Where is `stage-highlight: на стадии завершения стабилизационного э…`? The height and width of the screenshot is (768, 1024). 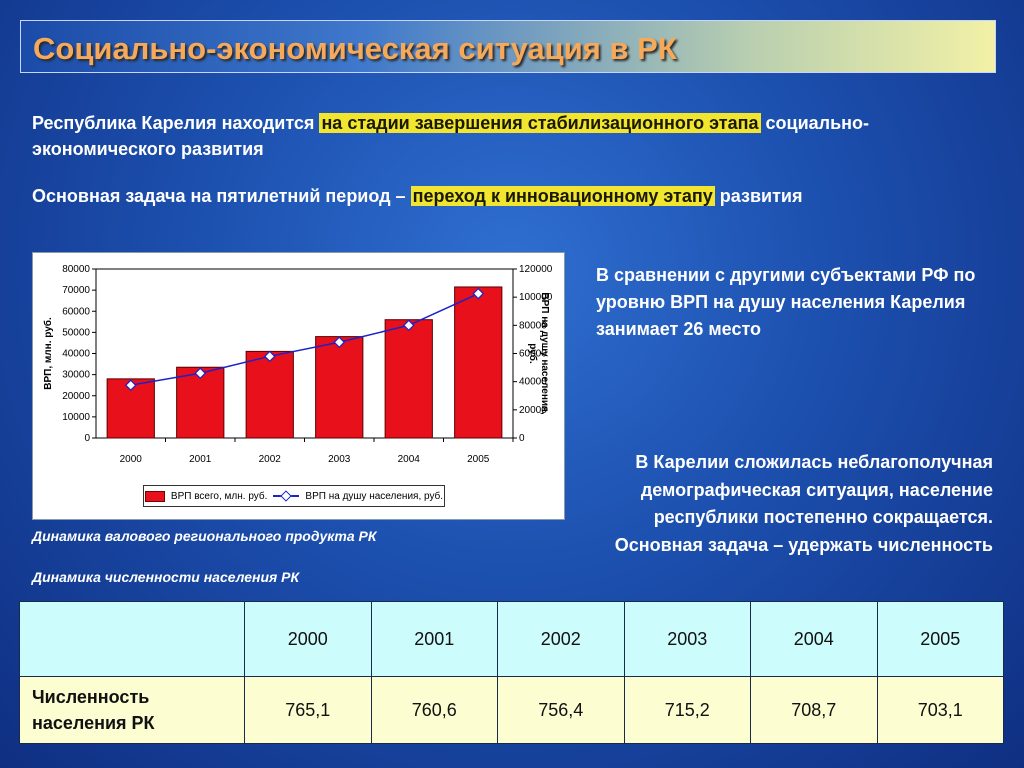 stage-highlight: на стадии завершения стабилизационного э… is located at coordinates (540, 123).